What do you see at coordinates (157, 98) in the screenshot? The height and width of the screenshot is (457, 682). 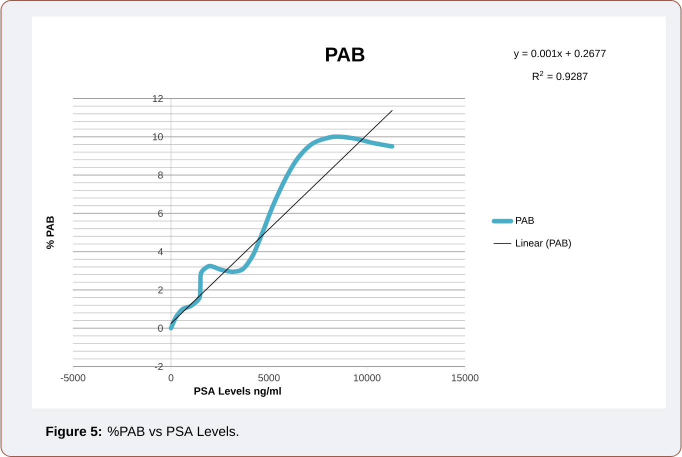 I see `y-tick-label: 12` at bounding box center [157, 98].